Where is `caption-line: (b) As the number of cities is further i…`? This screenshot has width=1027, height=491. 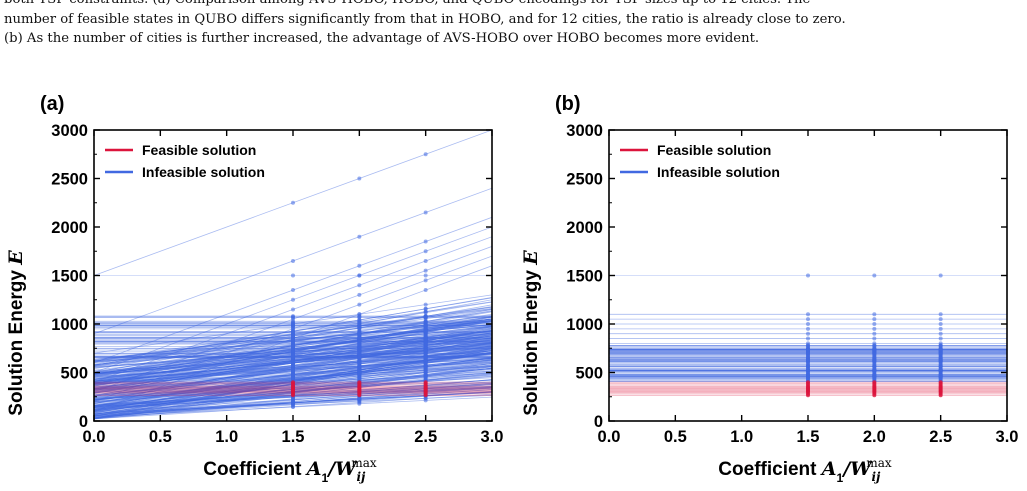
caption-line: (b) As the number of cities is further i… is located at coordinates (382, 38).